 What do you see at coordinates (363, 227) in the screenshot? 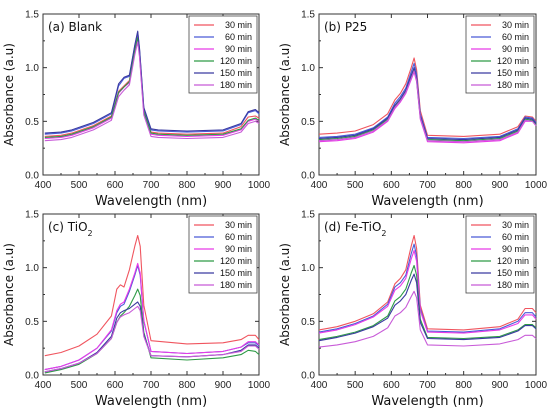
I see `panel-title-text: Fe-TiO` at bounding box center [363, 227].